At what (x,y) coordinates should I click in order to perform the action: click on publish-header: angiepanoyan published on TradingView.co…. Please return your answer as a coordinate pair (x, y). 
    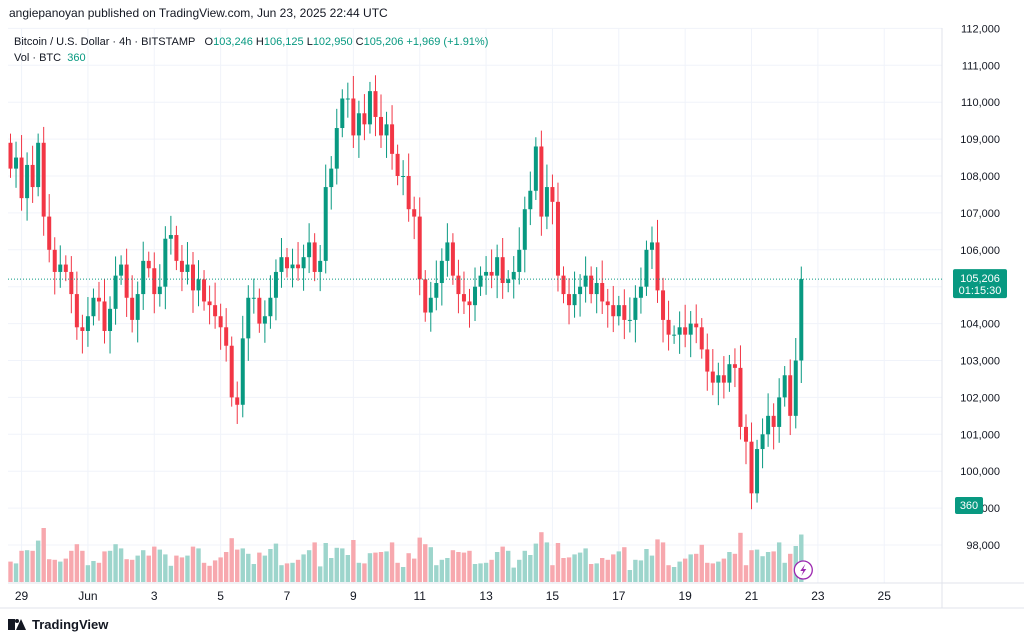
    Looking at the image, I should click on (512, 14).